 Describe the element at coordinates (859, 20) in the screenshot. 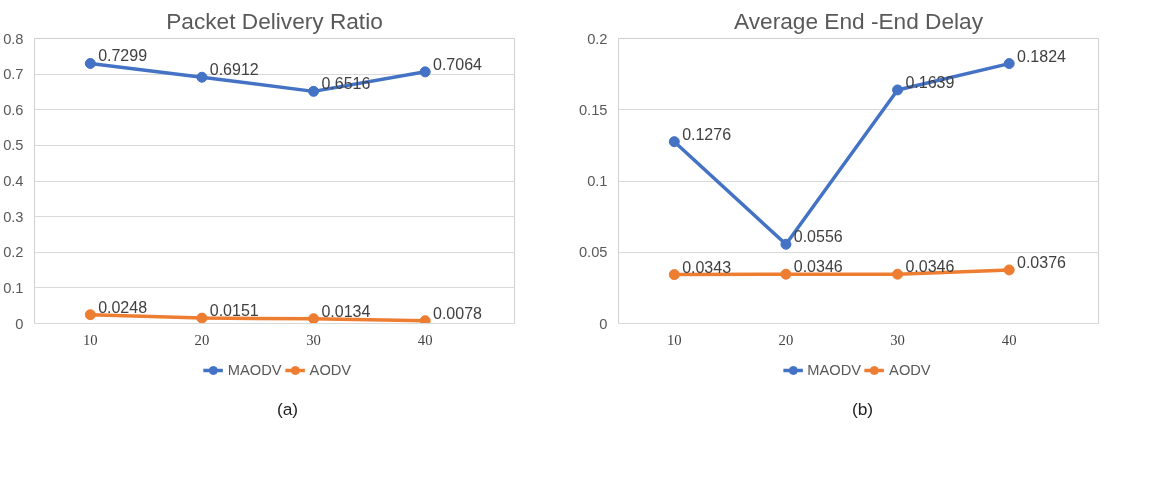

I see `chart-title: Average End -End Delay` at that location.